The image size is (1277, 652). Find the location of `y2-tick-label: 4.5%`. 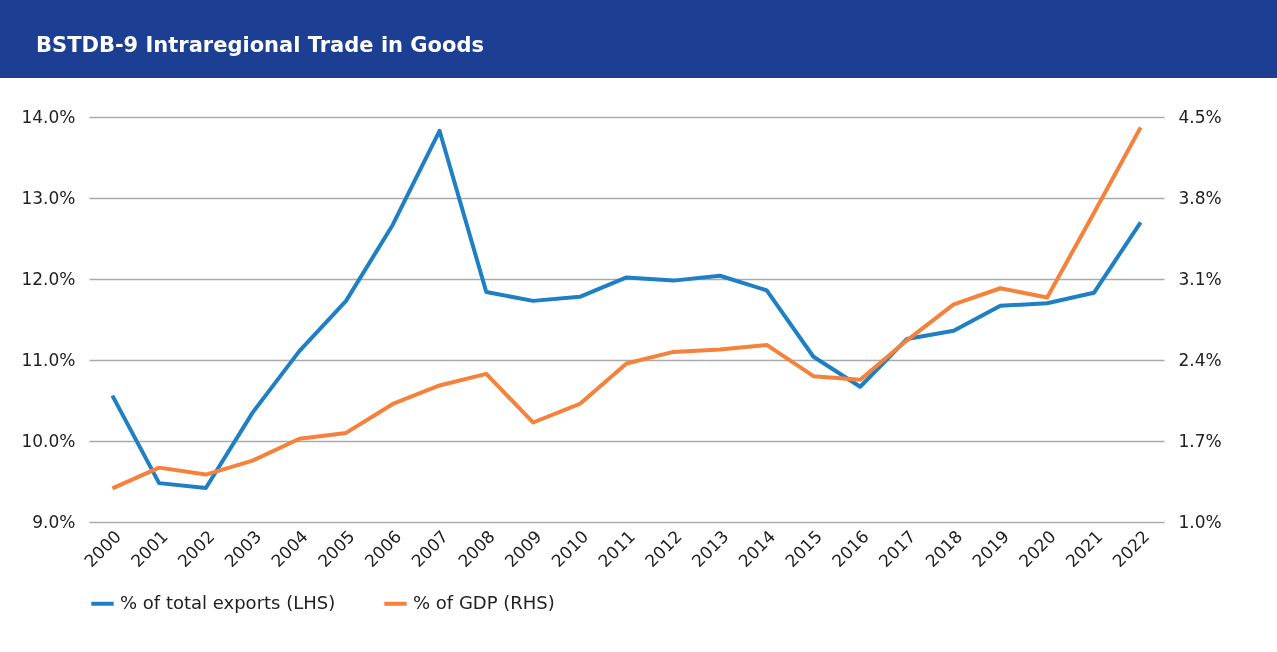

y2-tick-label: 4.5% is located at coordinates (1200, 116).